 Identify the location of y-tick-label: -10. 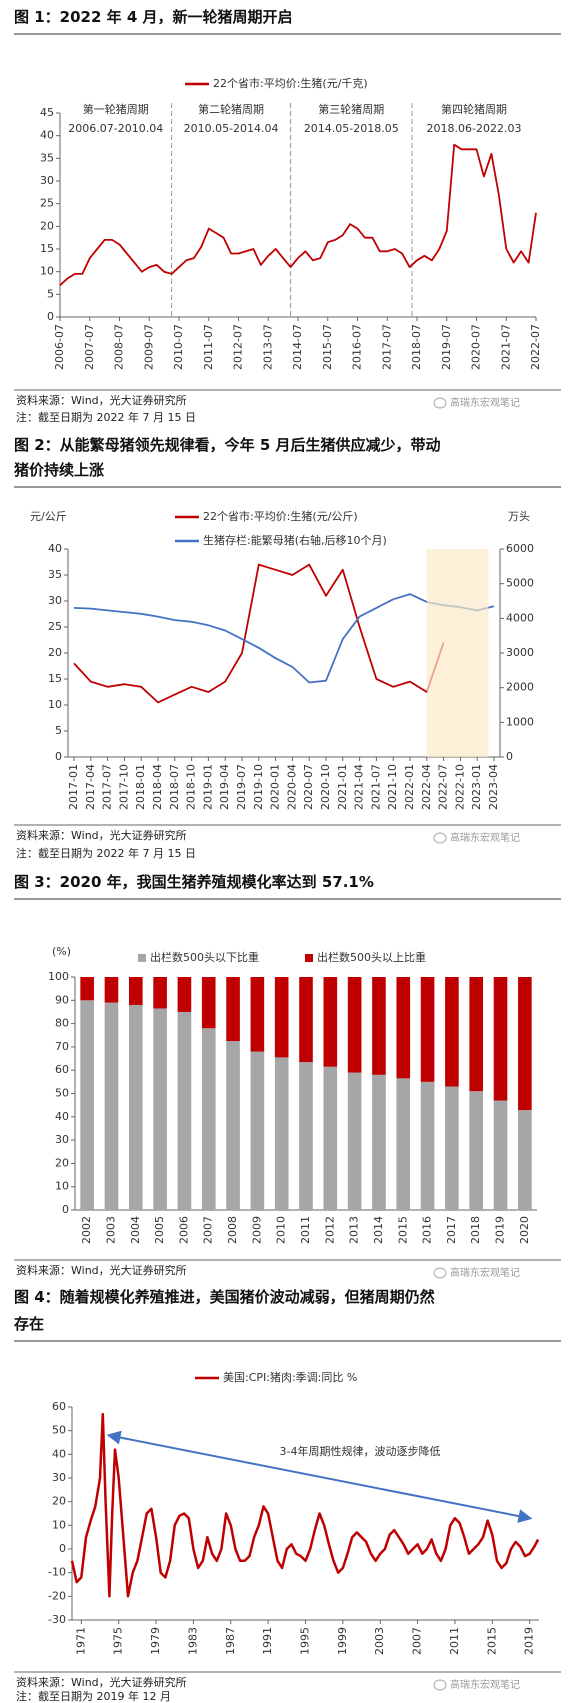
(57, 1572).